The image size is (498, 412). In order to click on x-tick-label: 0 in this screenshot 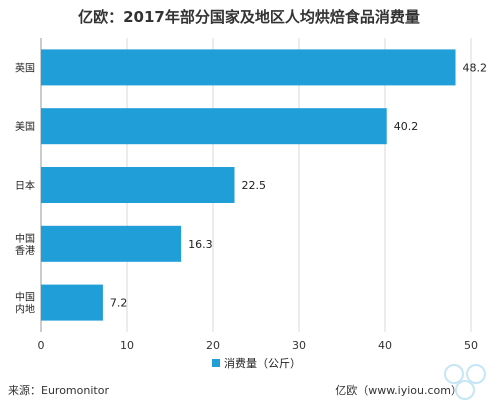, I will do `click(41, 345)`.